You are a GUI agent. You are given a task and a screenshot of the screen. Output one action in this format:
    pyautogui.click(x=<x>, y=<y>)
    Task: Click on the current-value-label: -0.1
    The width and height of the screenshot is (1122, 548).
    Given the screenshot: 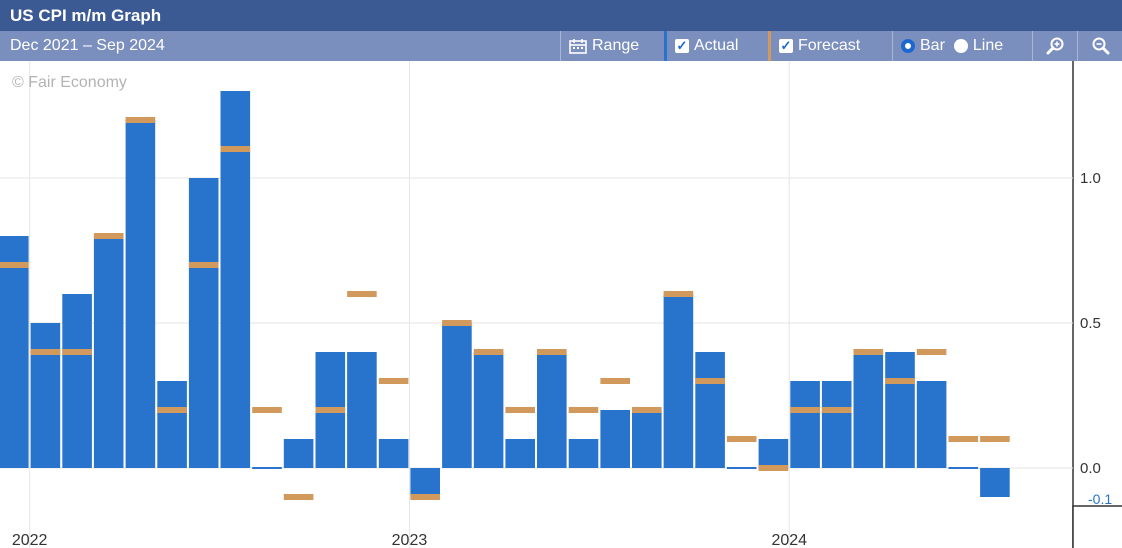 What is the action you would take?
    pyautogui.click(x=1100, y=499)
    